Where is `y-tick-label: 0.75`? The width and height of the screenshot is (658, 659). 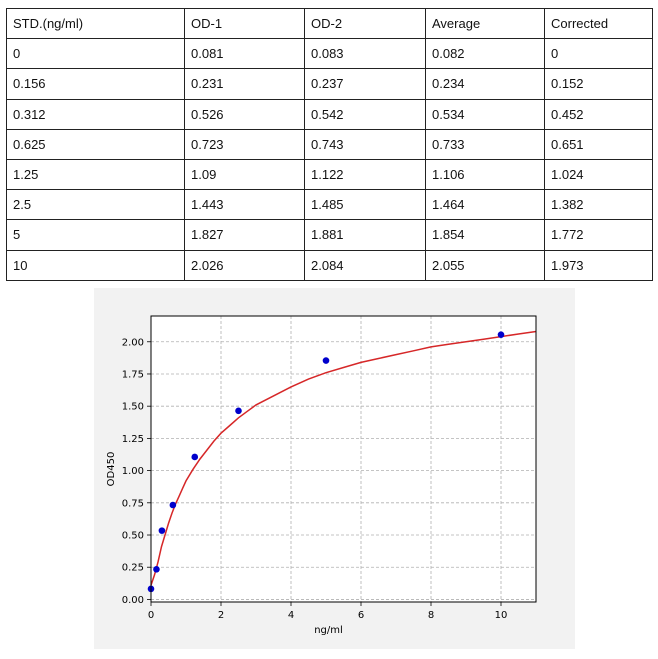
y-tick-label: 0.75 is located at coordinates (133, 503).